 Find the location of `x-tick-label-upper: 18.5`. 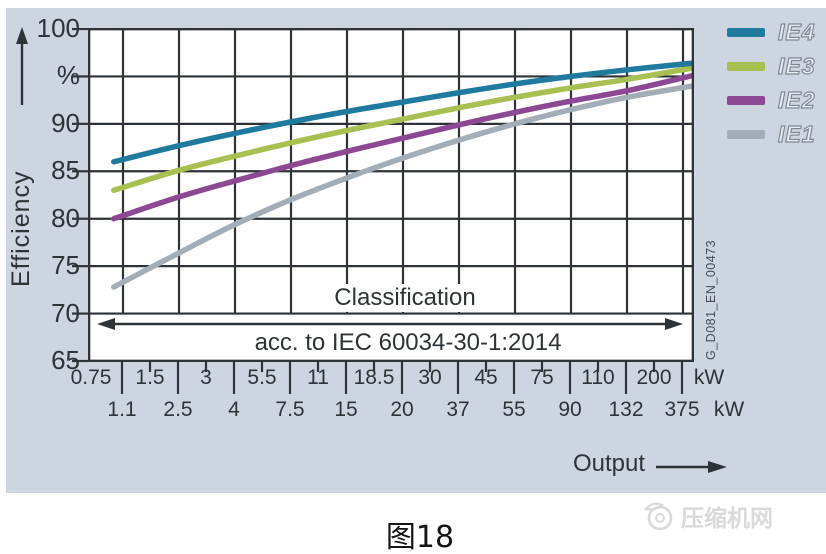

x-tick-label-upper: 18.5 is located at coordinates (374, 377).